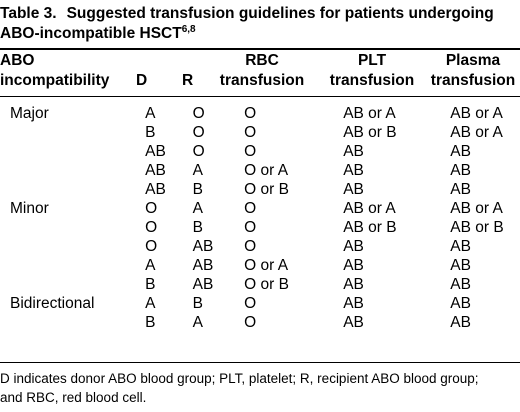  Describe the element at coordinates (29, 113) in the screenshot. I see `cell-group: Major` at that location.